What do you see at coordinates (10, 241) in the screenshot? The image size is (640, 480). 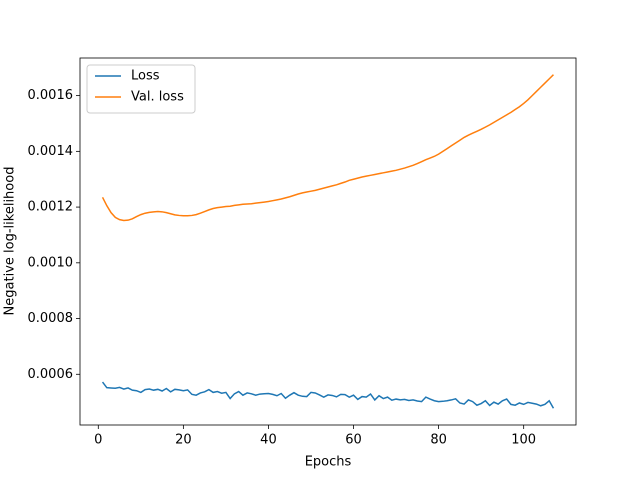 I see `y-axis-label: Negative log-likelihood` at bounding box center [10, 241].